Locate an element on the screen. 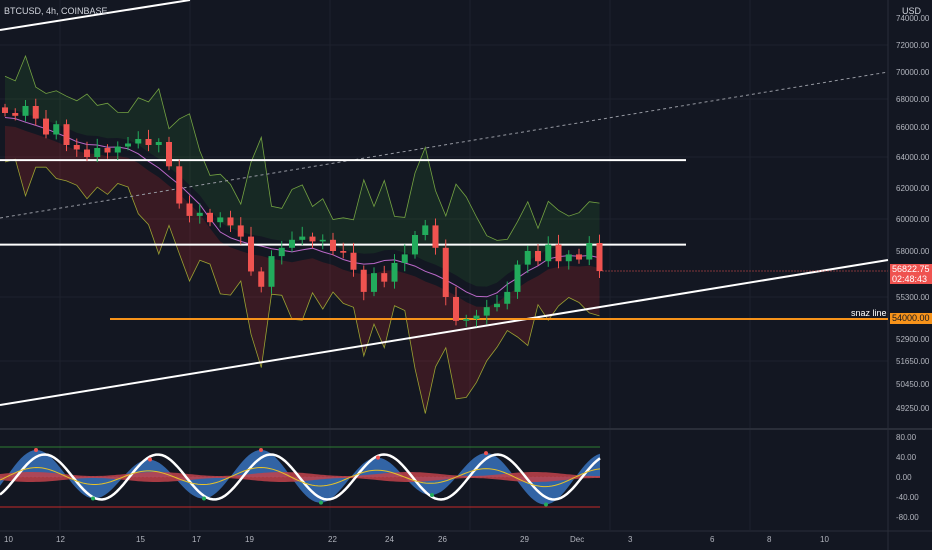  price-tick-label: 51650.00 is located at coordinates (913, 361).